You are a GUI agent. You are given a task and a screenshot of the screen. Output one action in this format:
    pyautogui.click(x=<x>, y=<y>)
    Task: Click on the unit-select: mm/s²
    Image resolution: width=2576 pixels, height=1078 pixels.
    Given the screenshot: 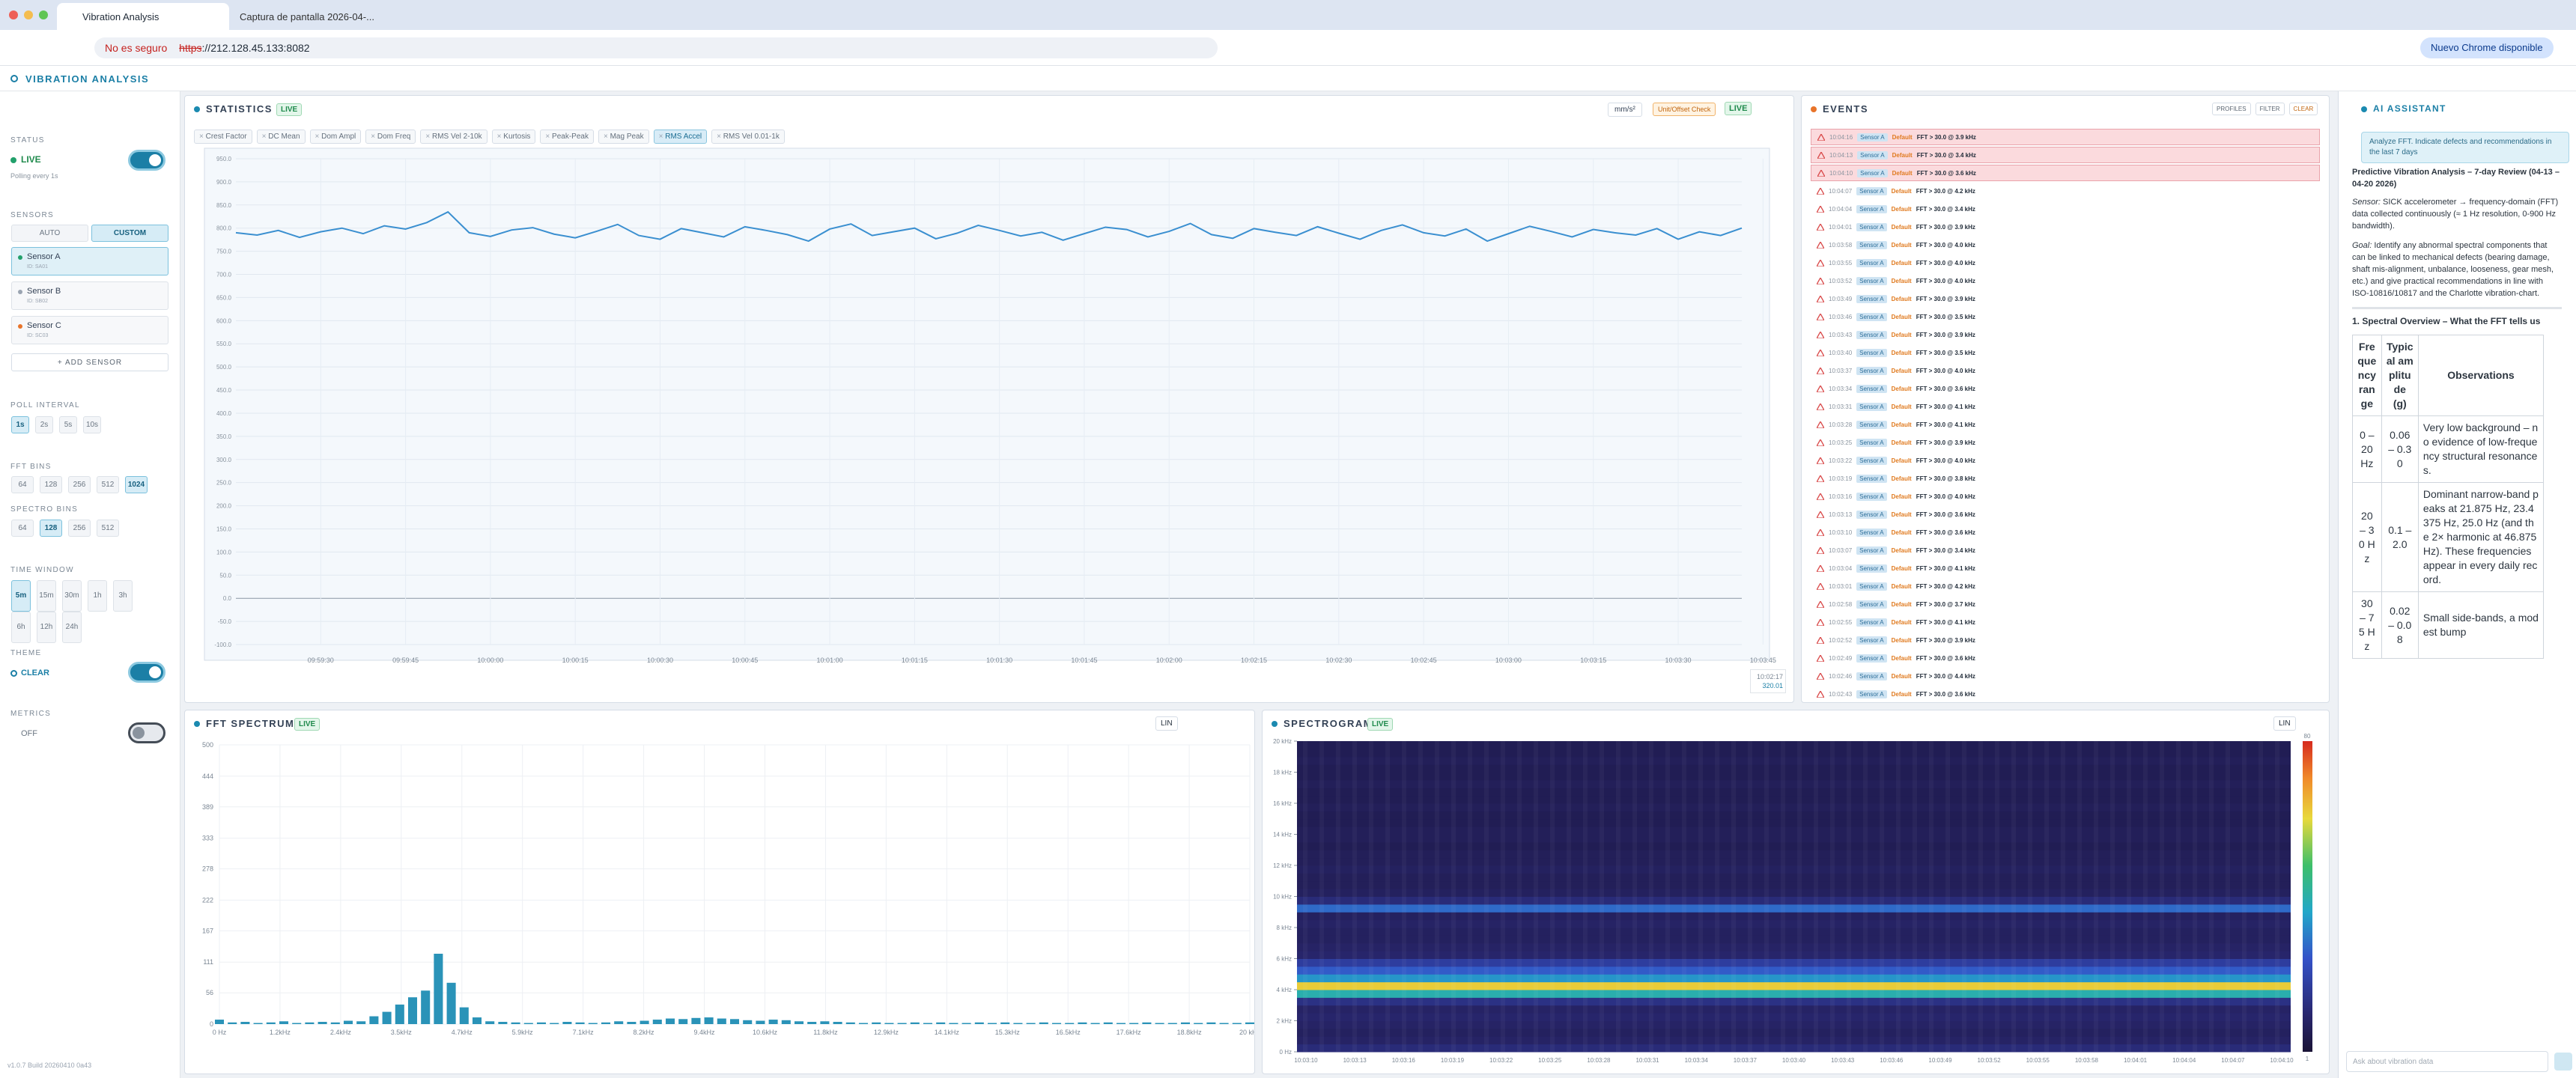 What is the action you would take?
    pyautogui.click(x=1625, y=110)
    